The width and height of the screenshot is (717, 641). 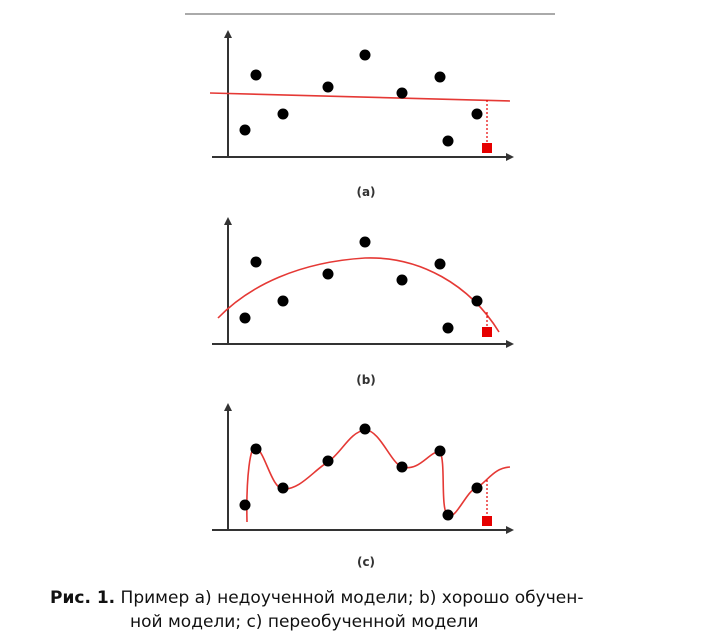 What do you see at coordinates (366, 380) in the screenshot?
I see `panel-b-label: (b)` at bounding box center [366, 380].